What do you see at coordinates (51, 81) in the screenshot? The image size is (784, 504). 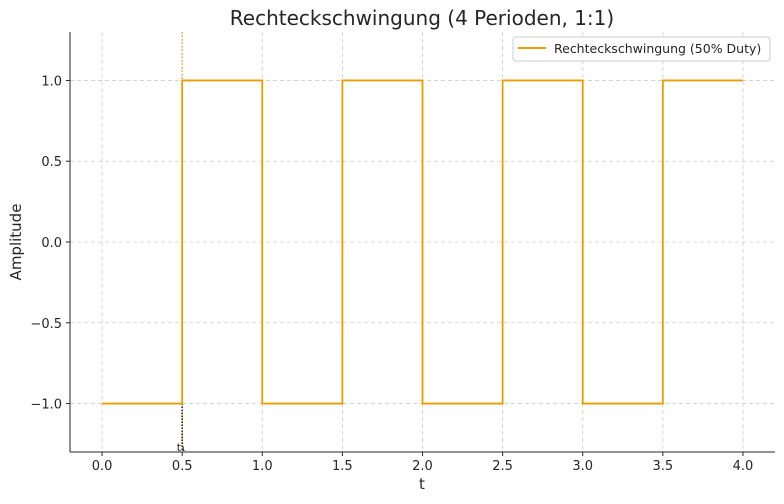 I see `y-tick-label: 1.0` at bounding box center [51, 81].